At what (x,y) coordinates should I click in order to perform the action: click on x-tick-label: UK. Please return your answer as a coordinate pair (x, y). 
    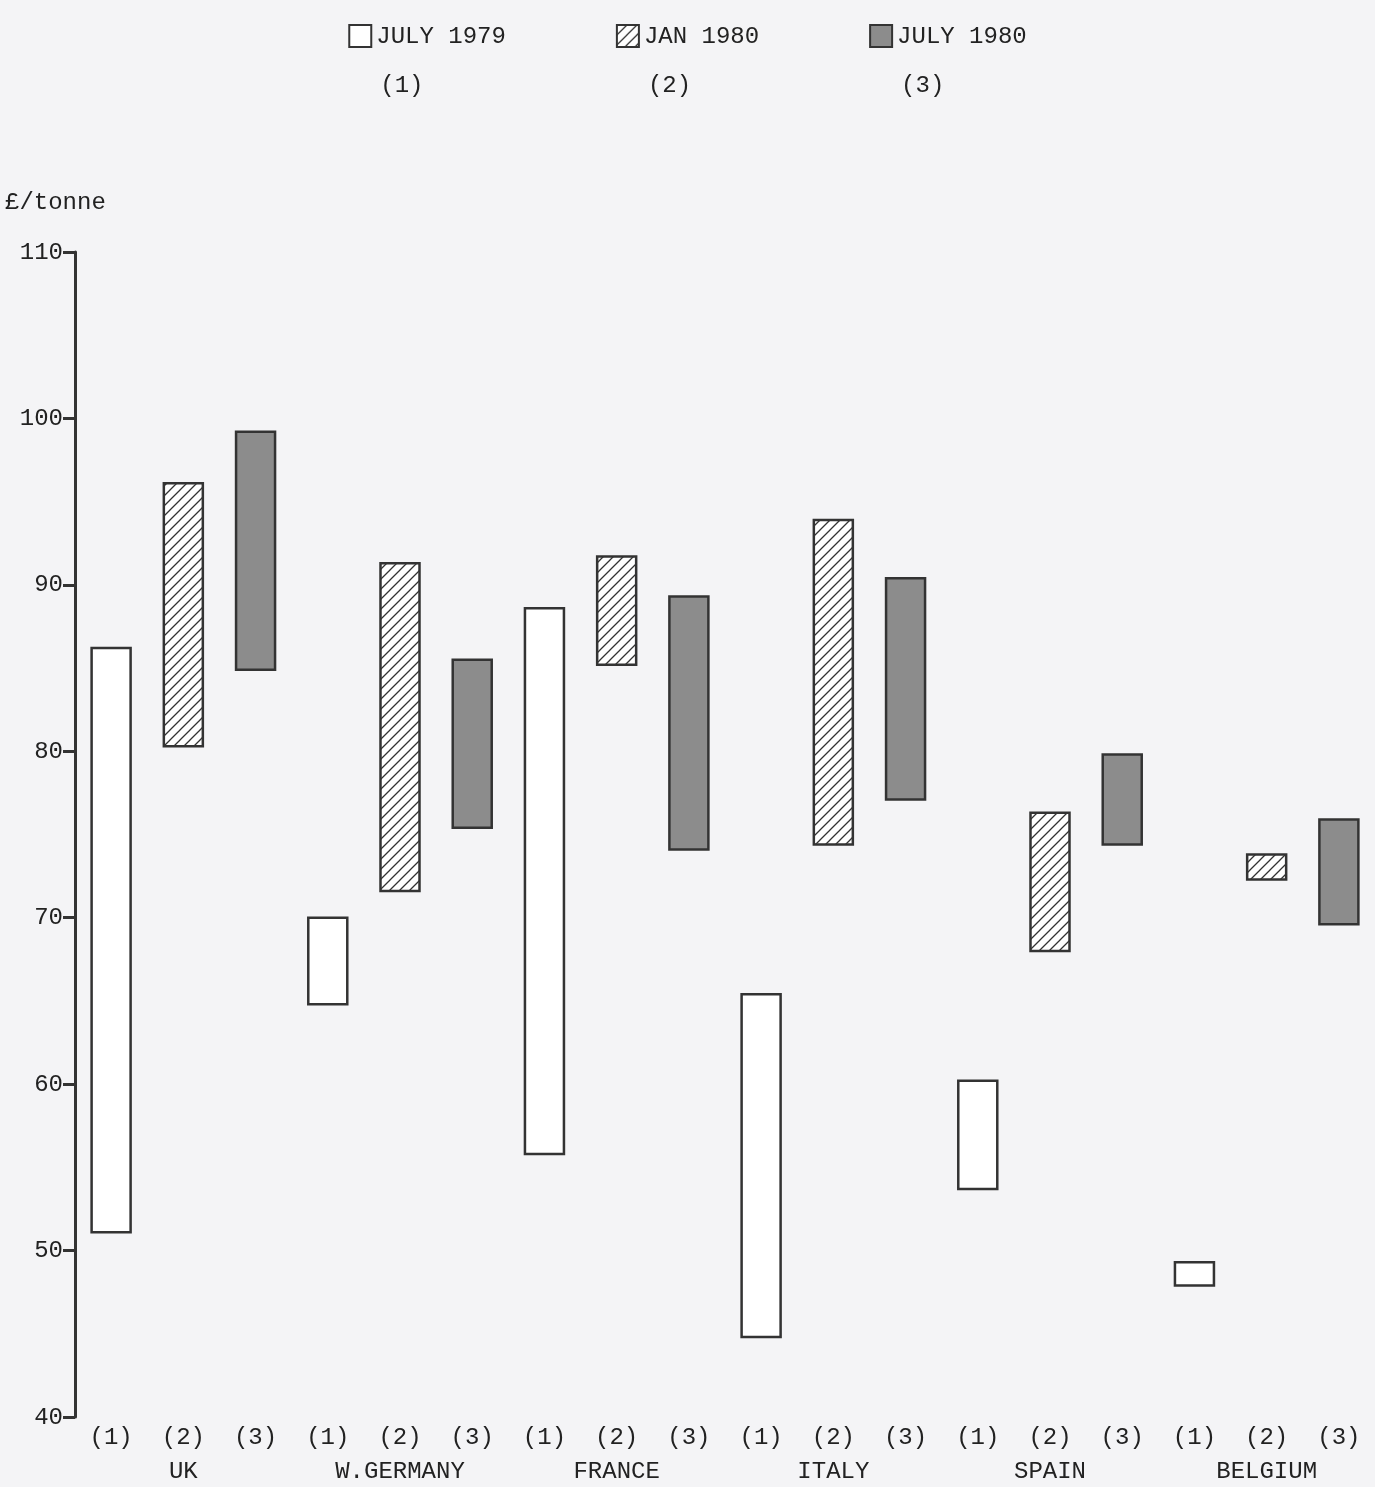
    Looking at the image, I should click on (183, 1471).